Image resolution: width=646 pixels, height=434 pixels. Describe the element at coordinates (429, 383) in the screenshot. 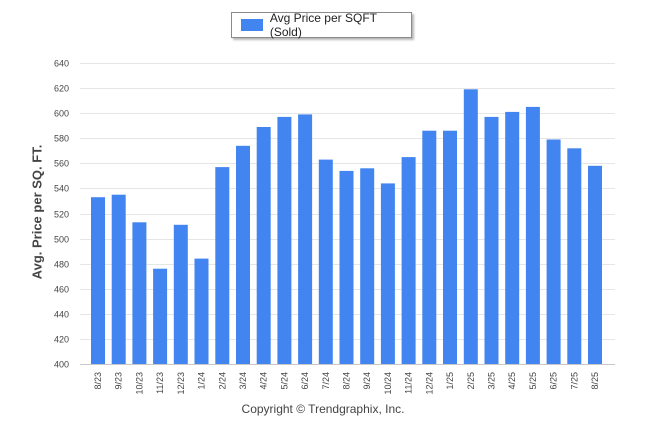

I see `x-tick-label: 12/24` at that location.